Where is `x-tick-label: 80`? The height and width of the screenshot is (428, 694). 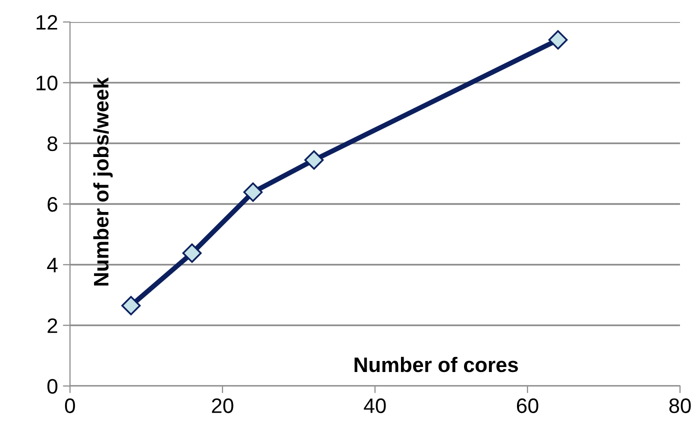
x-tick-label: 80 is located at coordinates (680, 406).